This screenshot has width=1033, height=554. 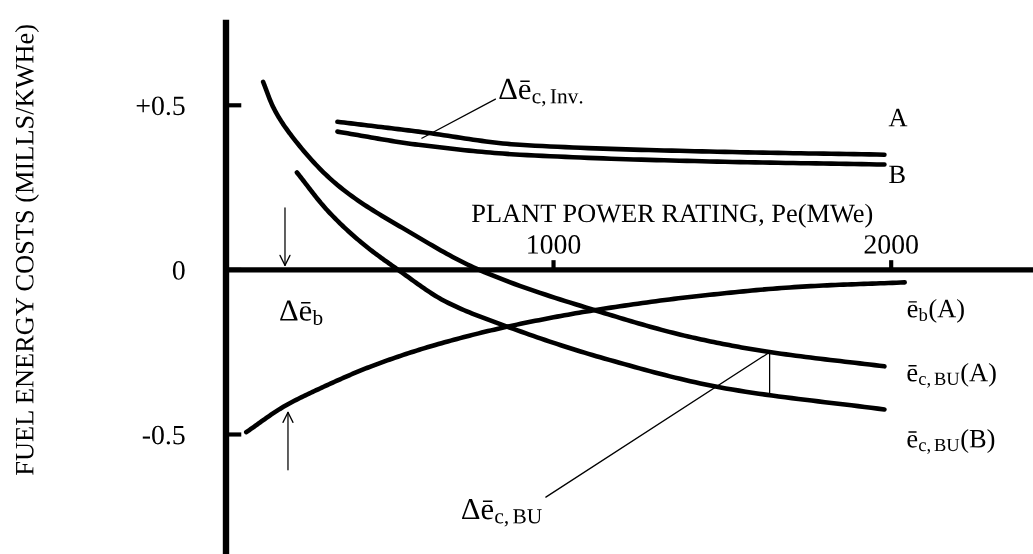 What do you see at coordinates (951, 375) in the screenshot?
I see `series-label: ē$_{c,BU}$(A)` at bounding box center [951, 375].